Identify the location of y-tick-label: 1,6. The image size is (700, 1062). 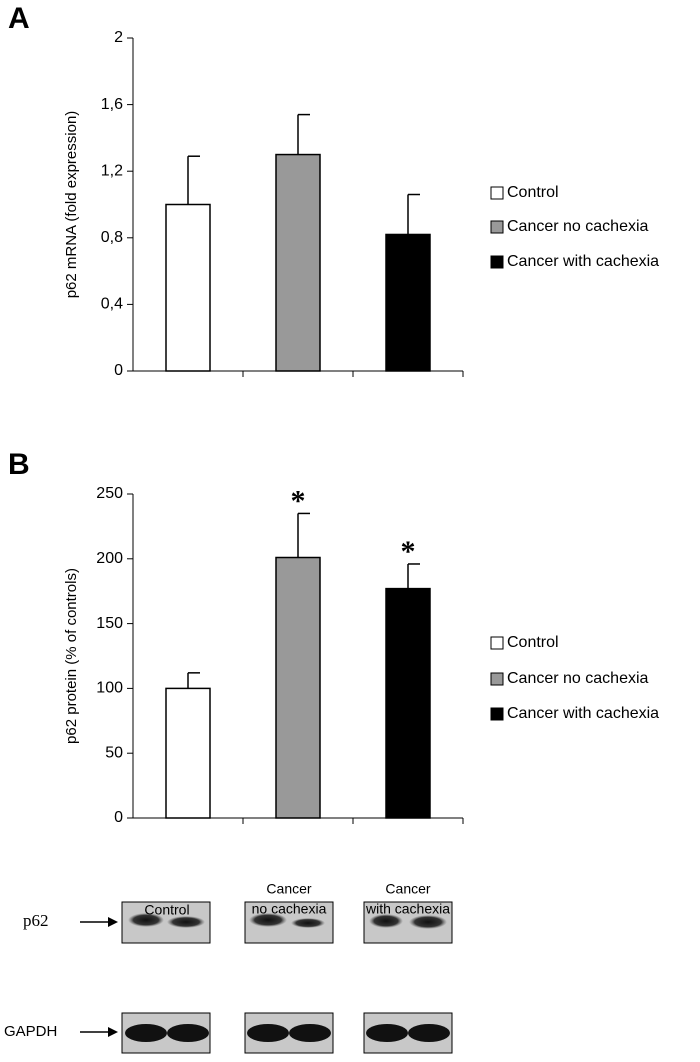
(112, 104).